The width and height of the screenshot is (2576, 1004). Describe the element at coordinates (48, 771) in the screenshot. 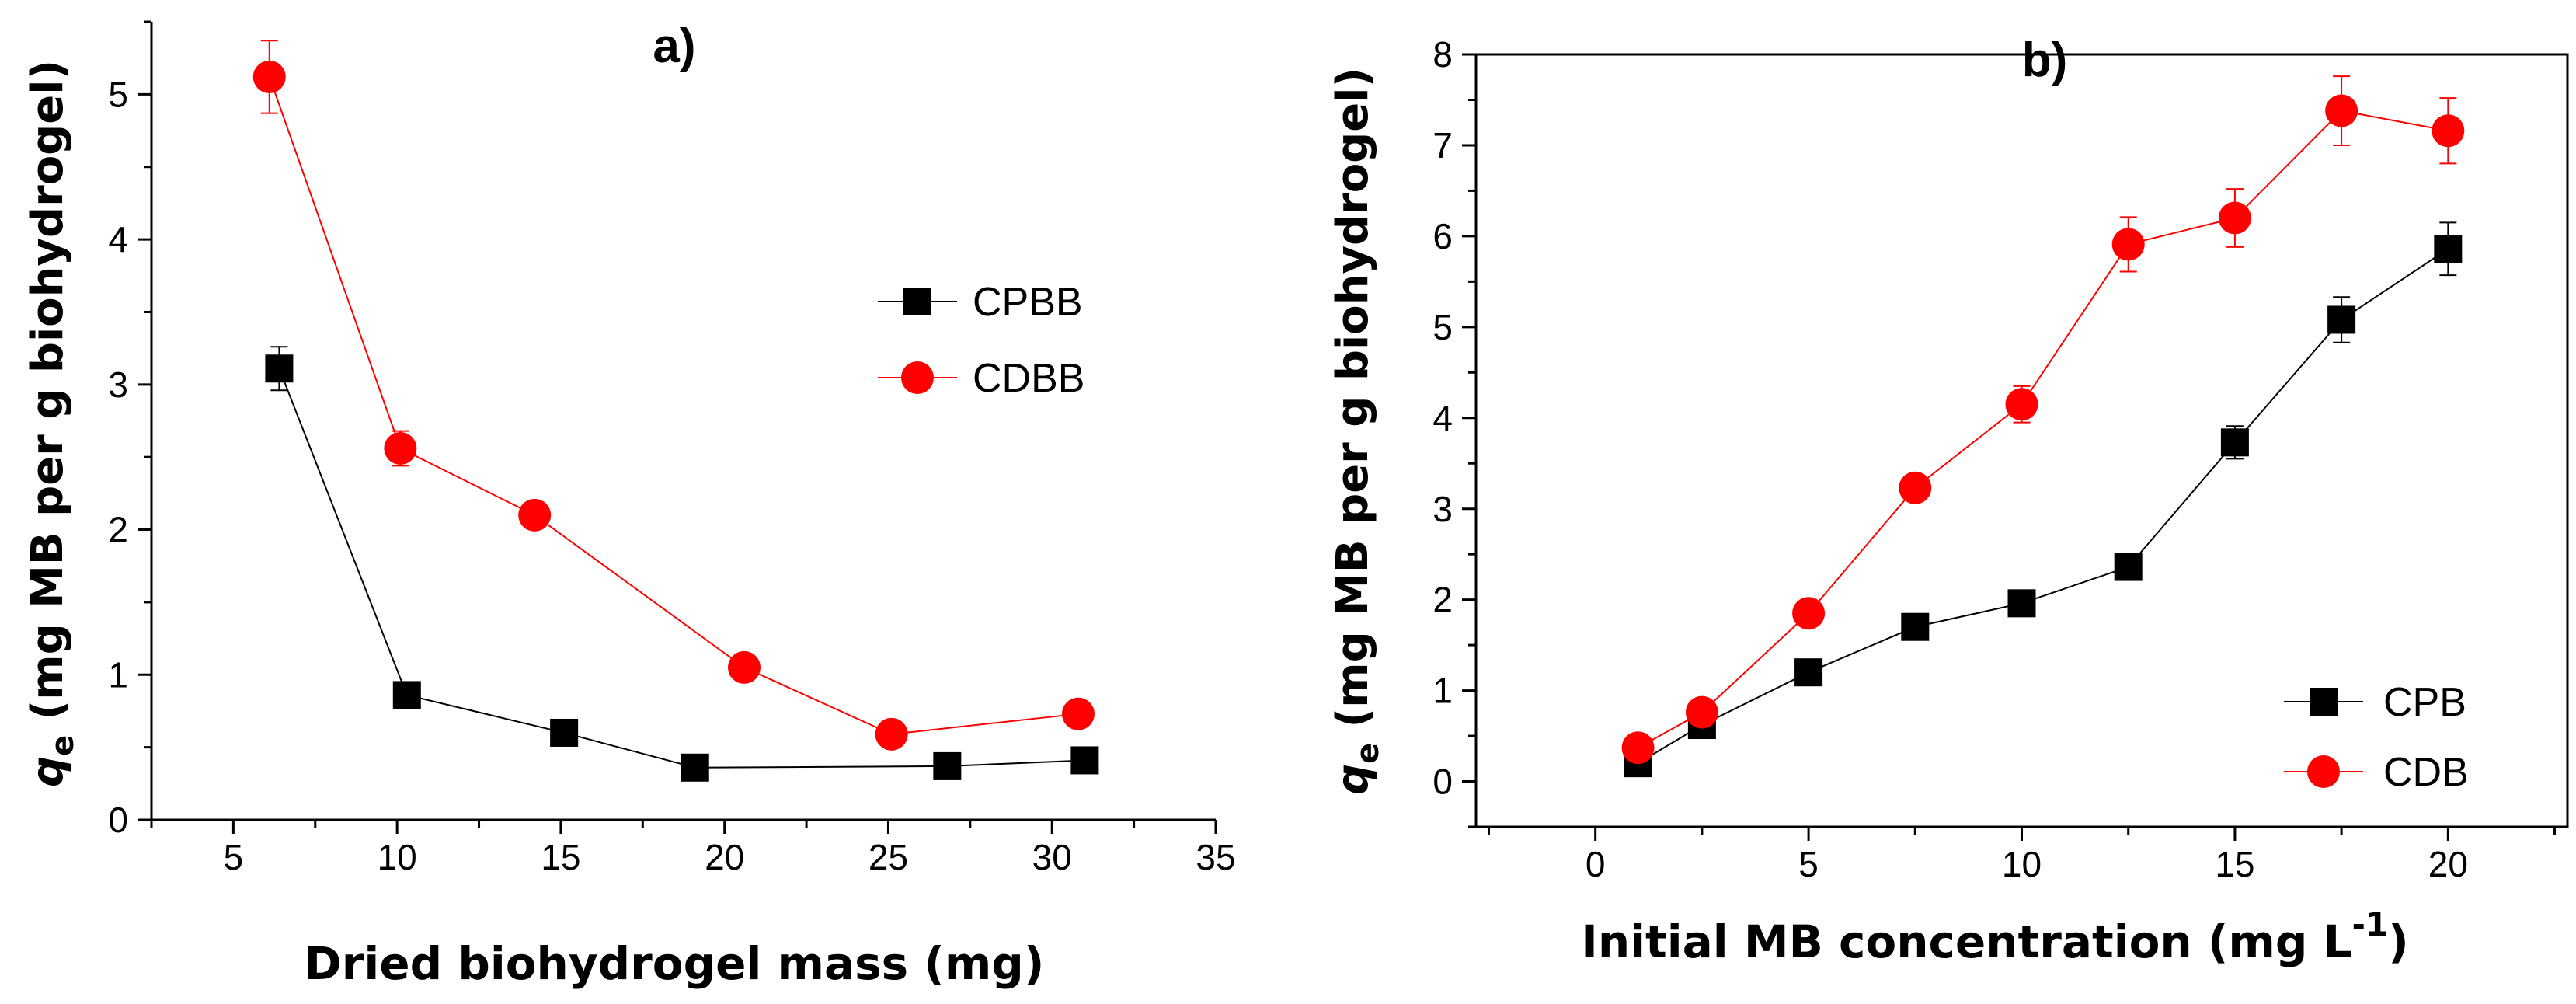

I see `panel-a-y-axis-symbol: q` at that location.